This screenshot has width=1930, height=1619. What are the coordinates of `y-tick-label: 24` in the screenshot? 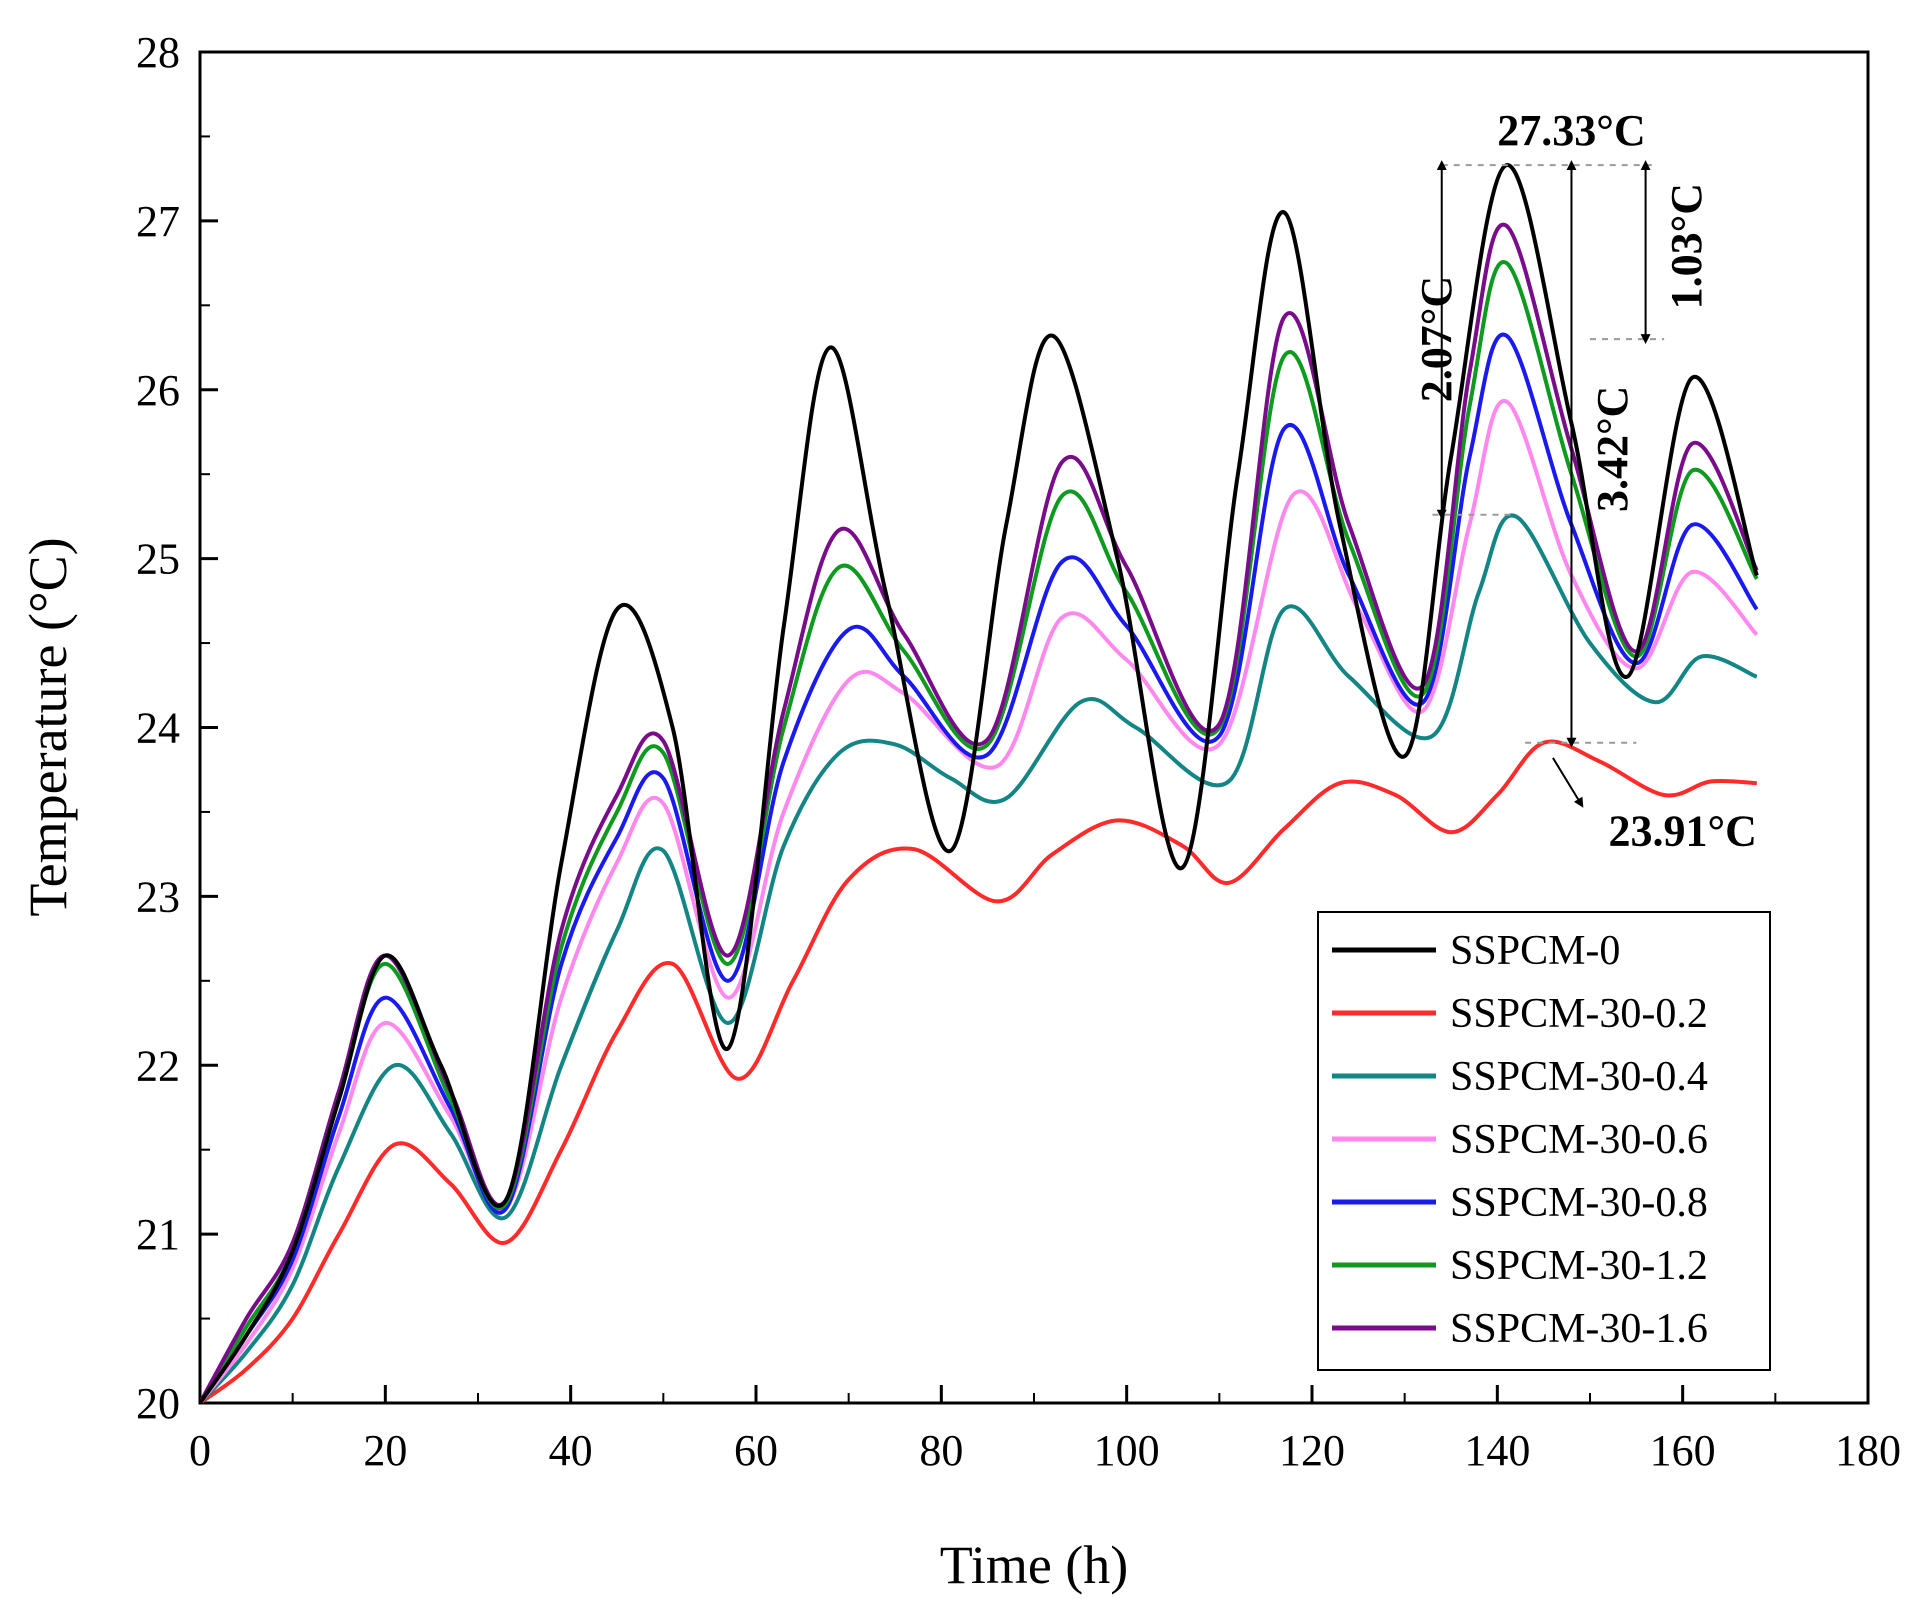 It's located at (158, 728).